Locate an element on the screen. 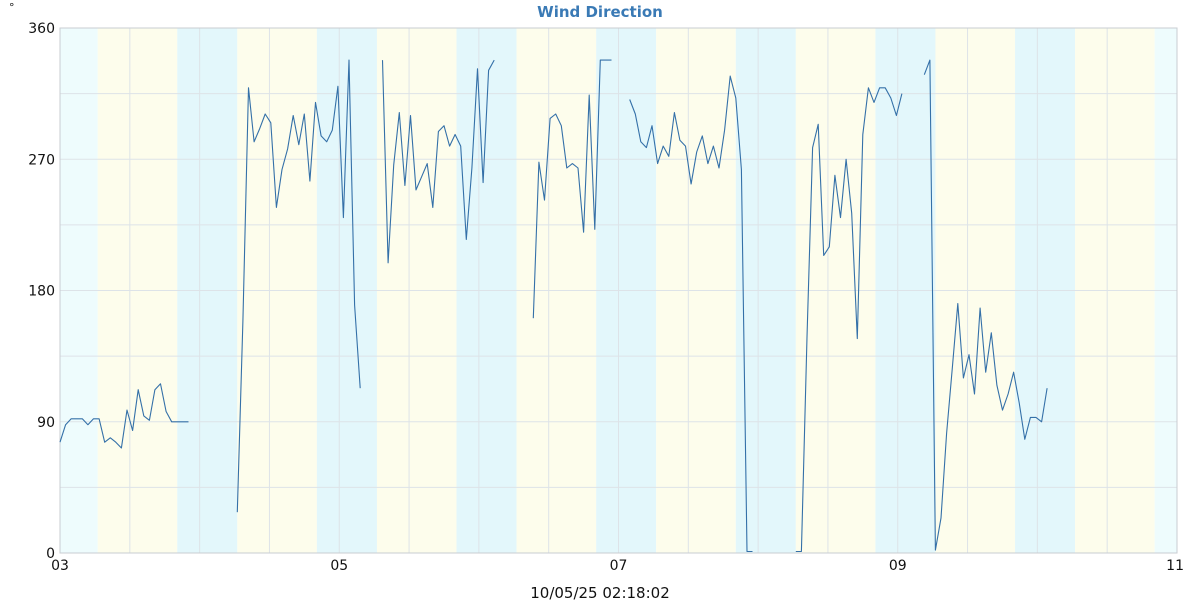 This screenshot has width=1200, height=600. y-unit-label: ° is located at coordinates (12, 7).